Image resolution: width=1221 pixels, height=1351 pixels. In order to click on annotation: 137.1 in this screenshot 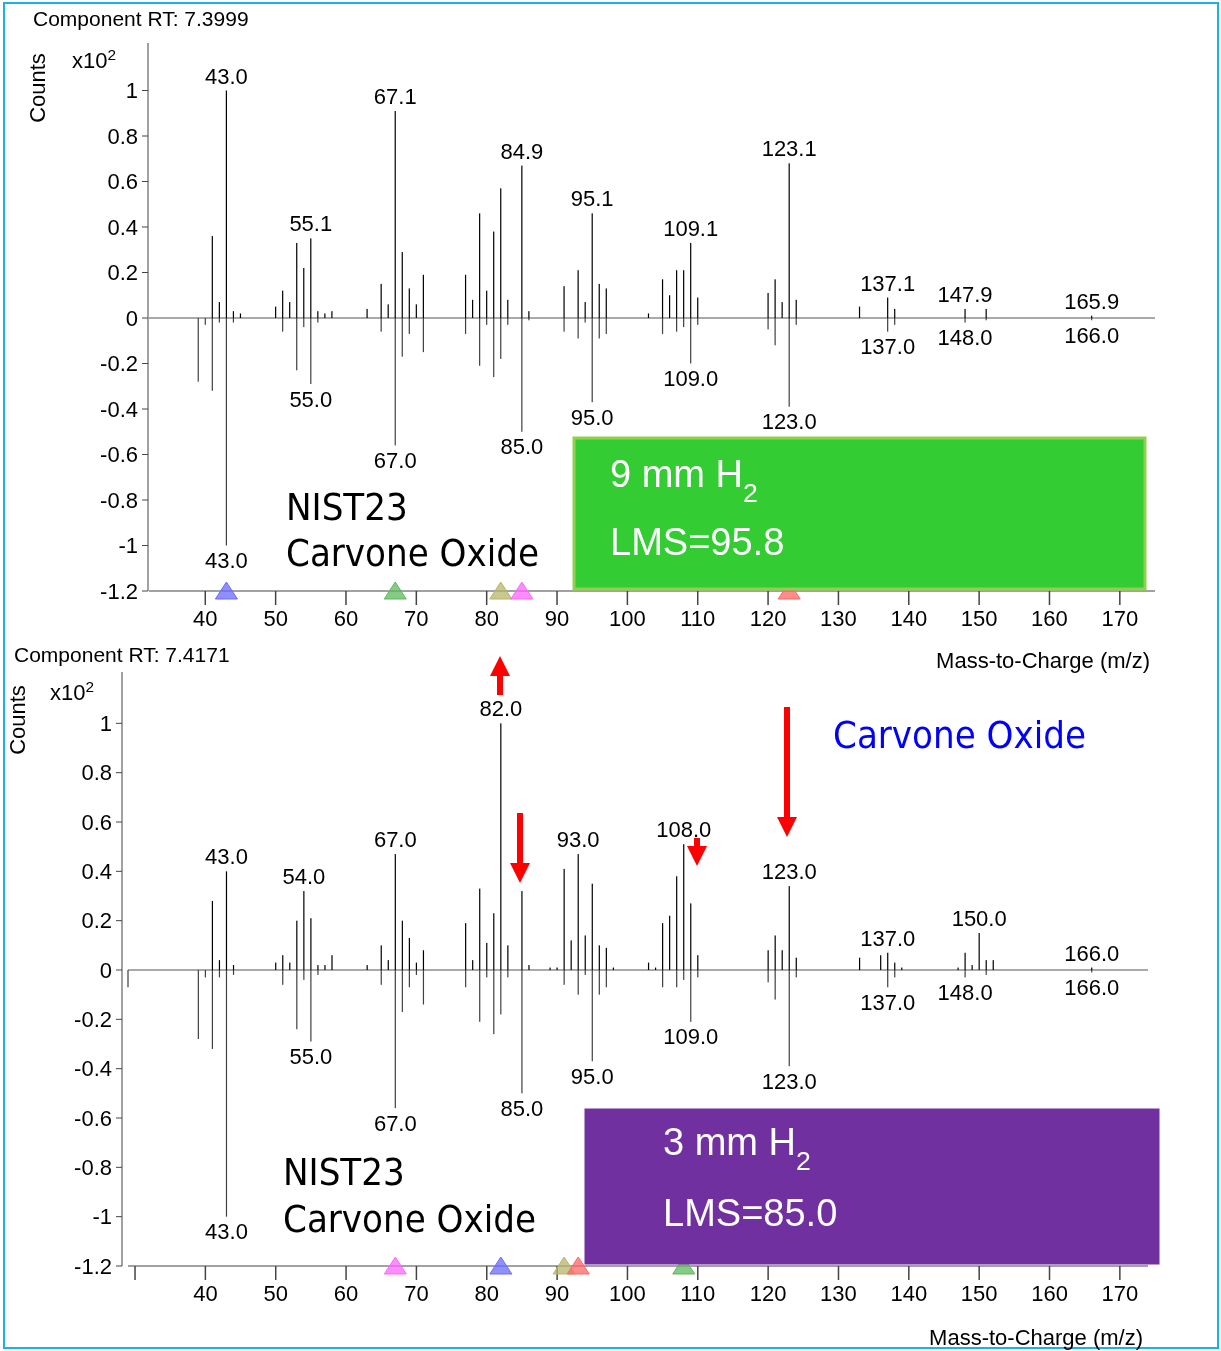, I will do `click(888, 283)`.